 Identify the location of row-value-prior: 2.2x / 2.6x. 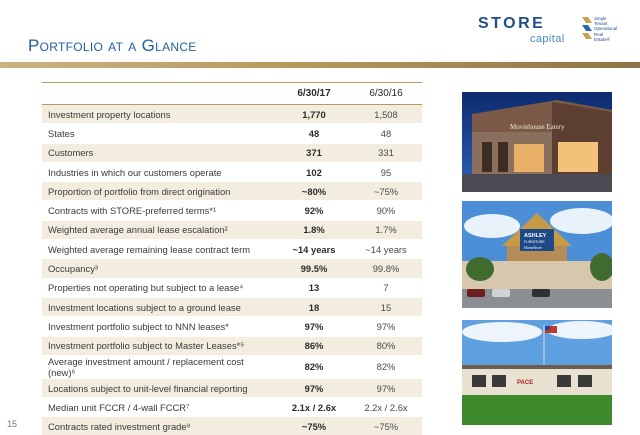
(386, 407).